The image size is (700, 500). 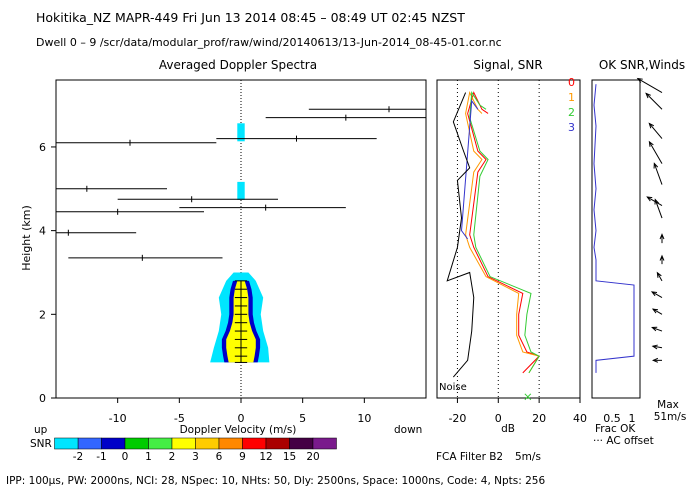 What do you see at coordinates (457, 418) in the screenshot?
I see `x-tick-label: -20` at bounding box center [457, 418].